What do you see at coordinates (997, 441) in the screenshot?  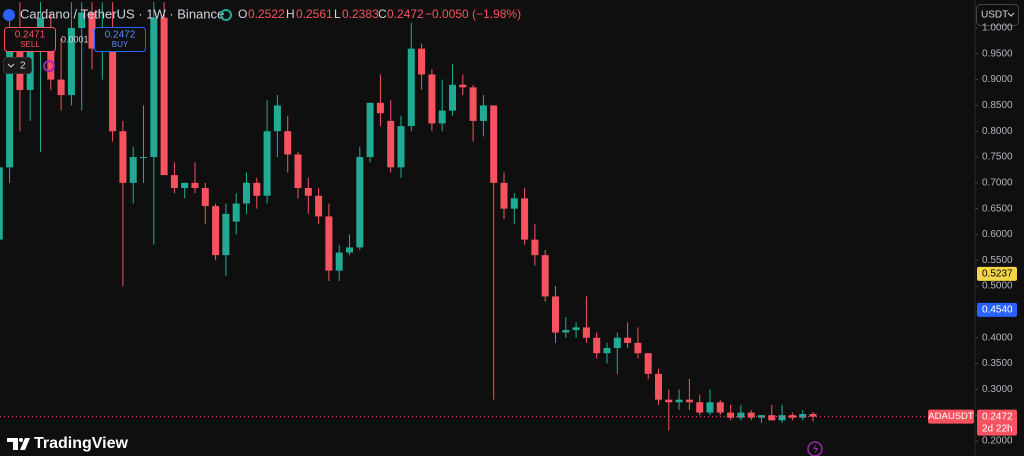 I see `y-tick-label: 0.2000` at bounding box center [997, 441].